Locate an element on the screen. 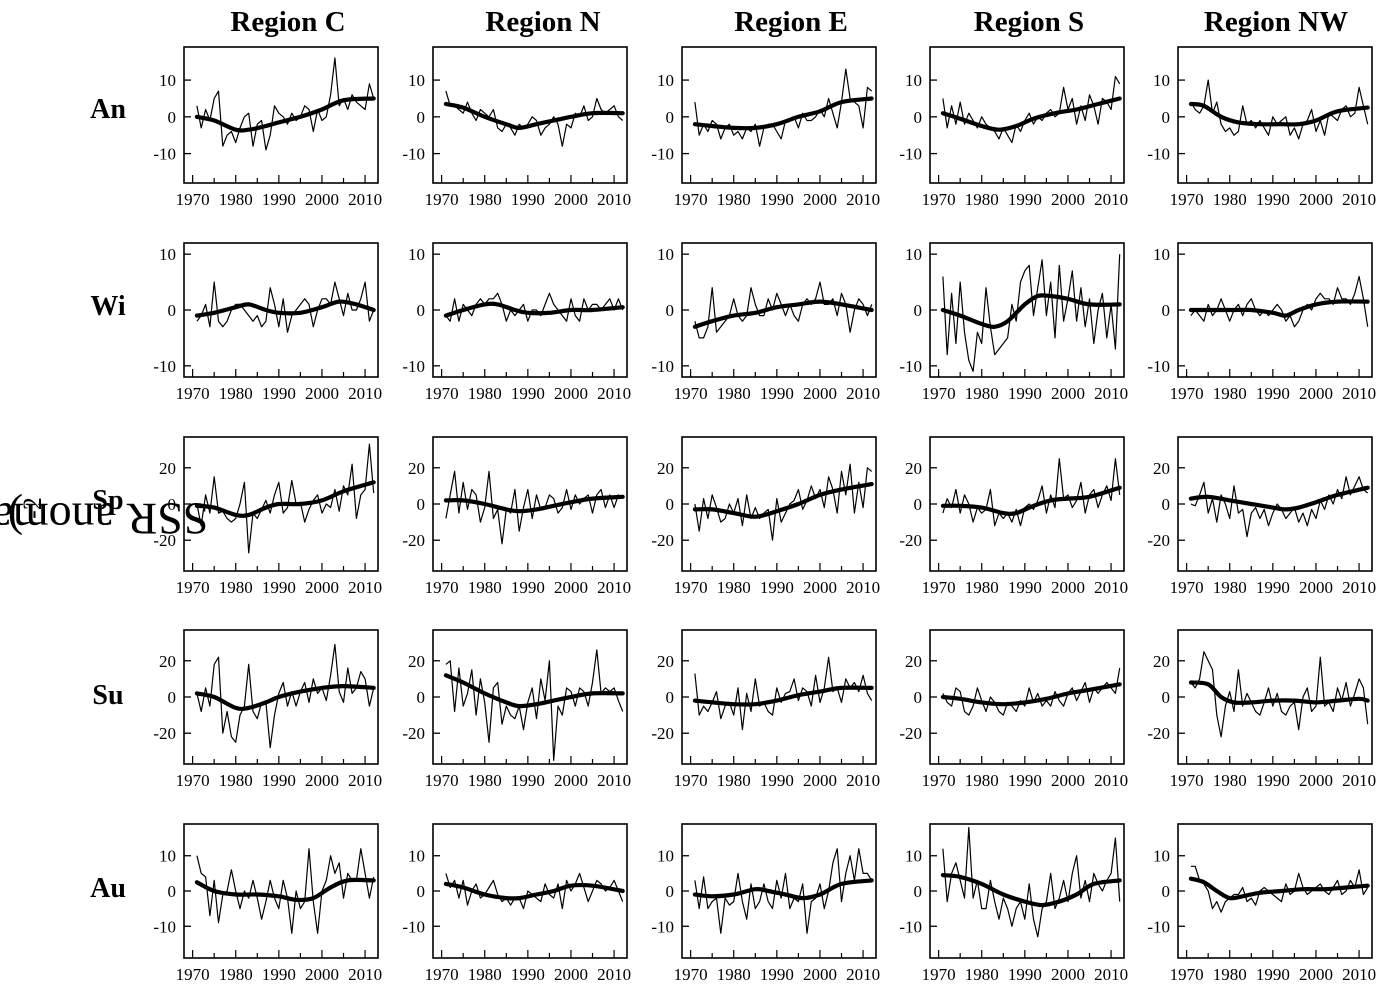 The height and width of the screenshot is (987, 1385). panel-region-s-au: -10 0 10 1970 1980 1990 2000 2010 is located at coordinates (1013, 903).